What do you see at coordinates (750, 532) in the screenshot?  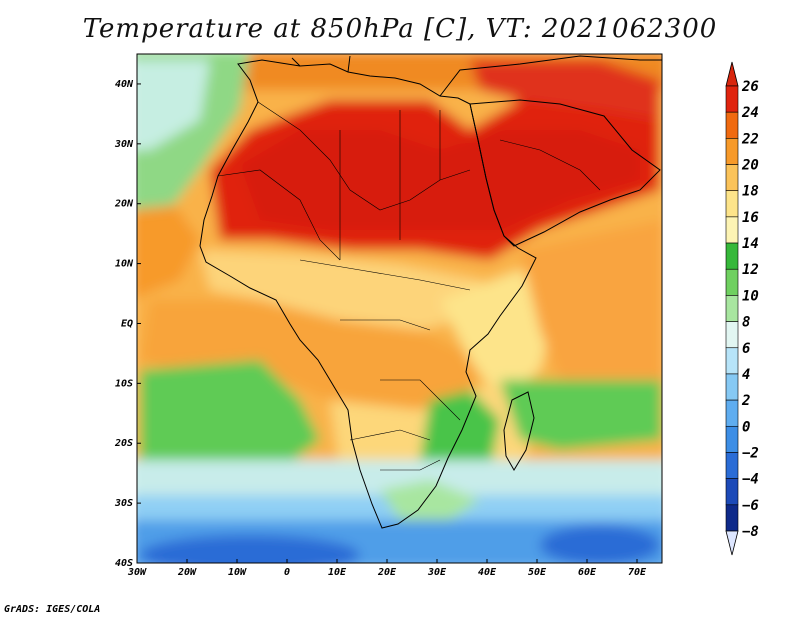 I see `colorbar-label: −8` at bounding box center [750, 532].